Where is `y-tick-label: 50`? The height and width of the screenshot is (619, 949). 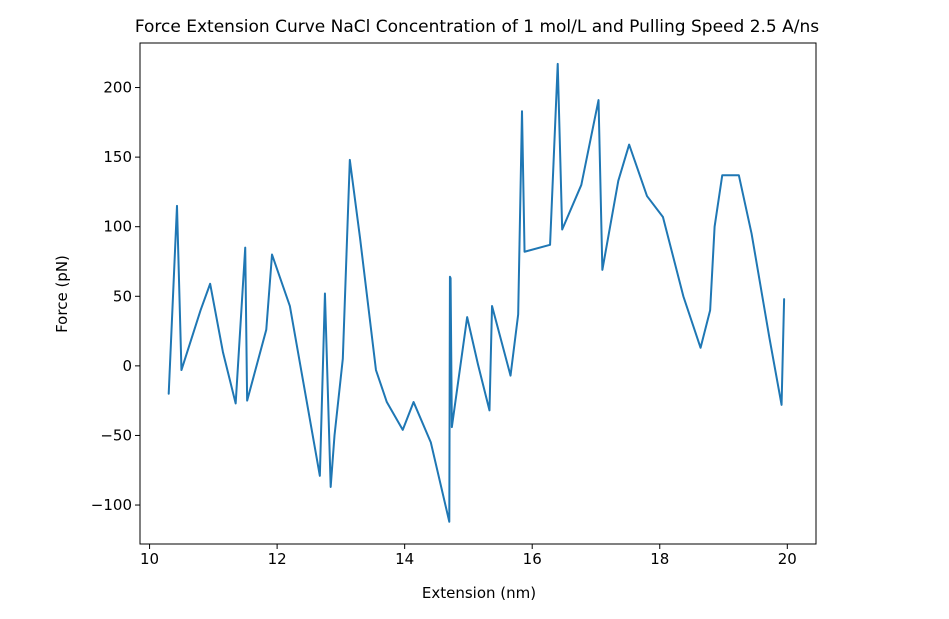
y-tick-label: 50 is located at coordinates (122, 296).